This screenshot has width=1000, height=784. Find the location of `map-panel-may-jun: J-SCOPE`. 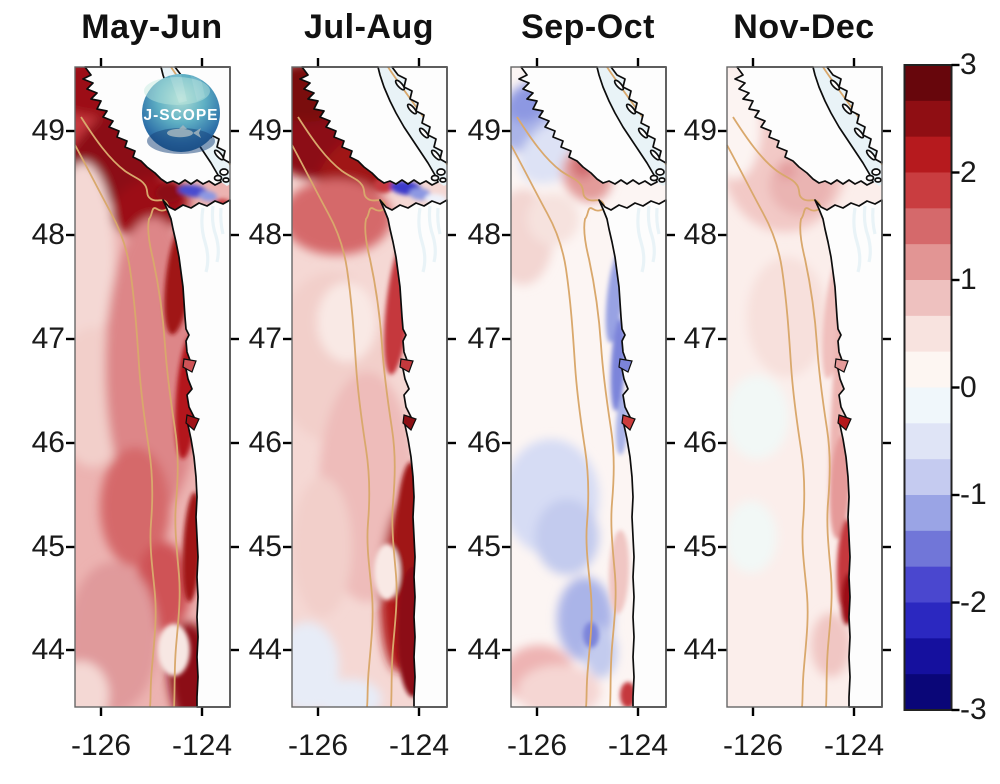

map-panel-may-jun: J-SCOPE is located at coordinates (152, 387).